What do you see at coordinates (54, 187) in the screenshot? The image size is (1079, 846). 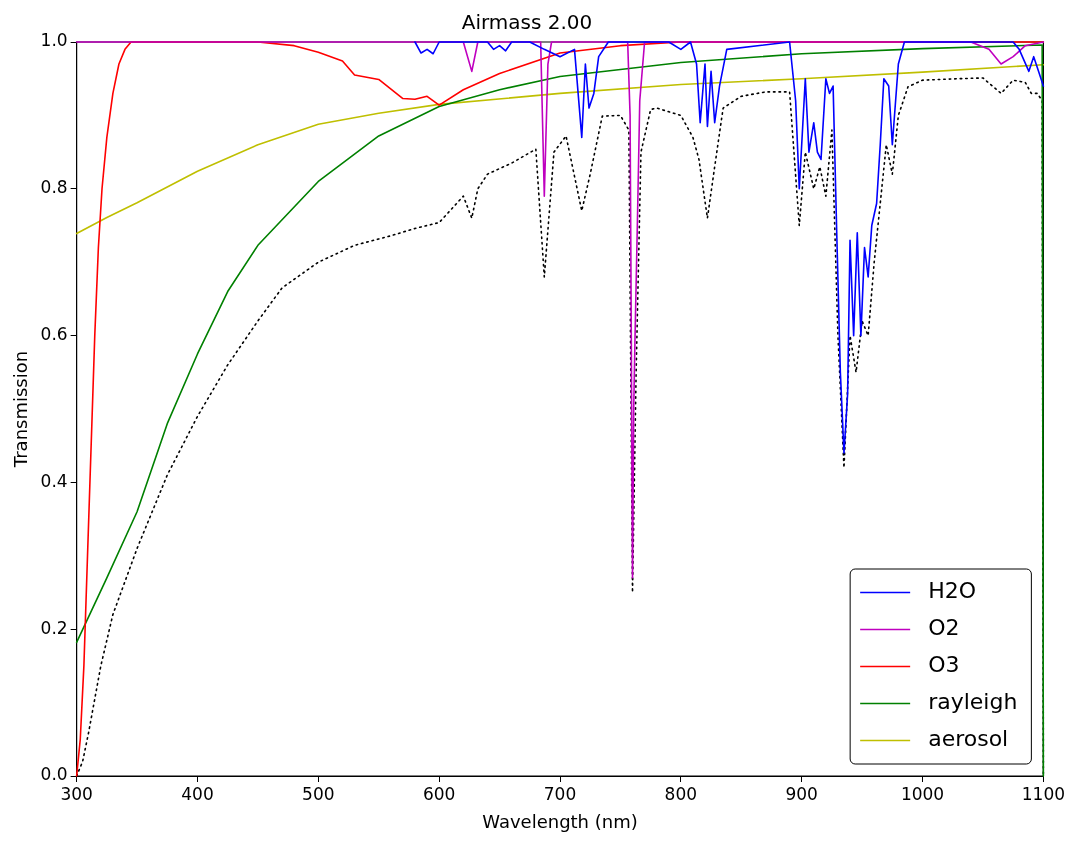 I see `y-tick-label: 0.8` at bounding box center [54, 187].